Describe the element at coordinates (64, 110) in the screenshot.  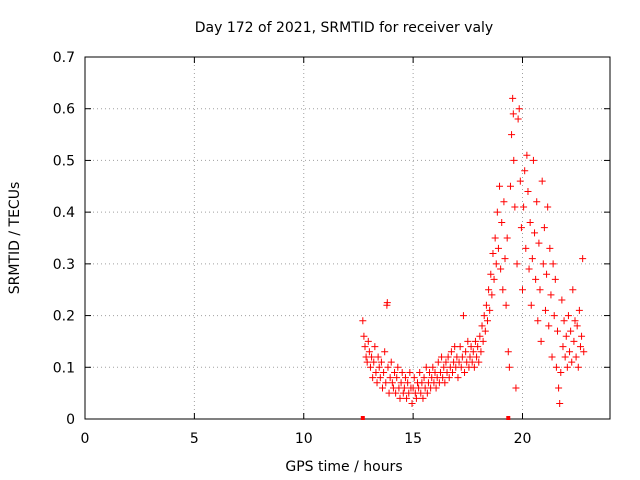
I see `y-tick-label: 0.6` at that location.